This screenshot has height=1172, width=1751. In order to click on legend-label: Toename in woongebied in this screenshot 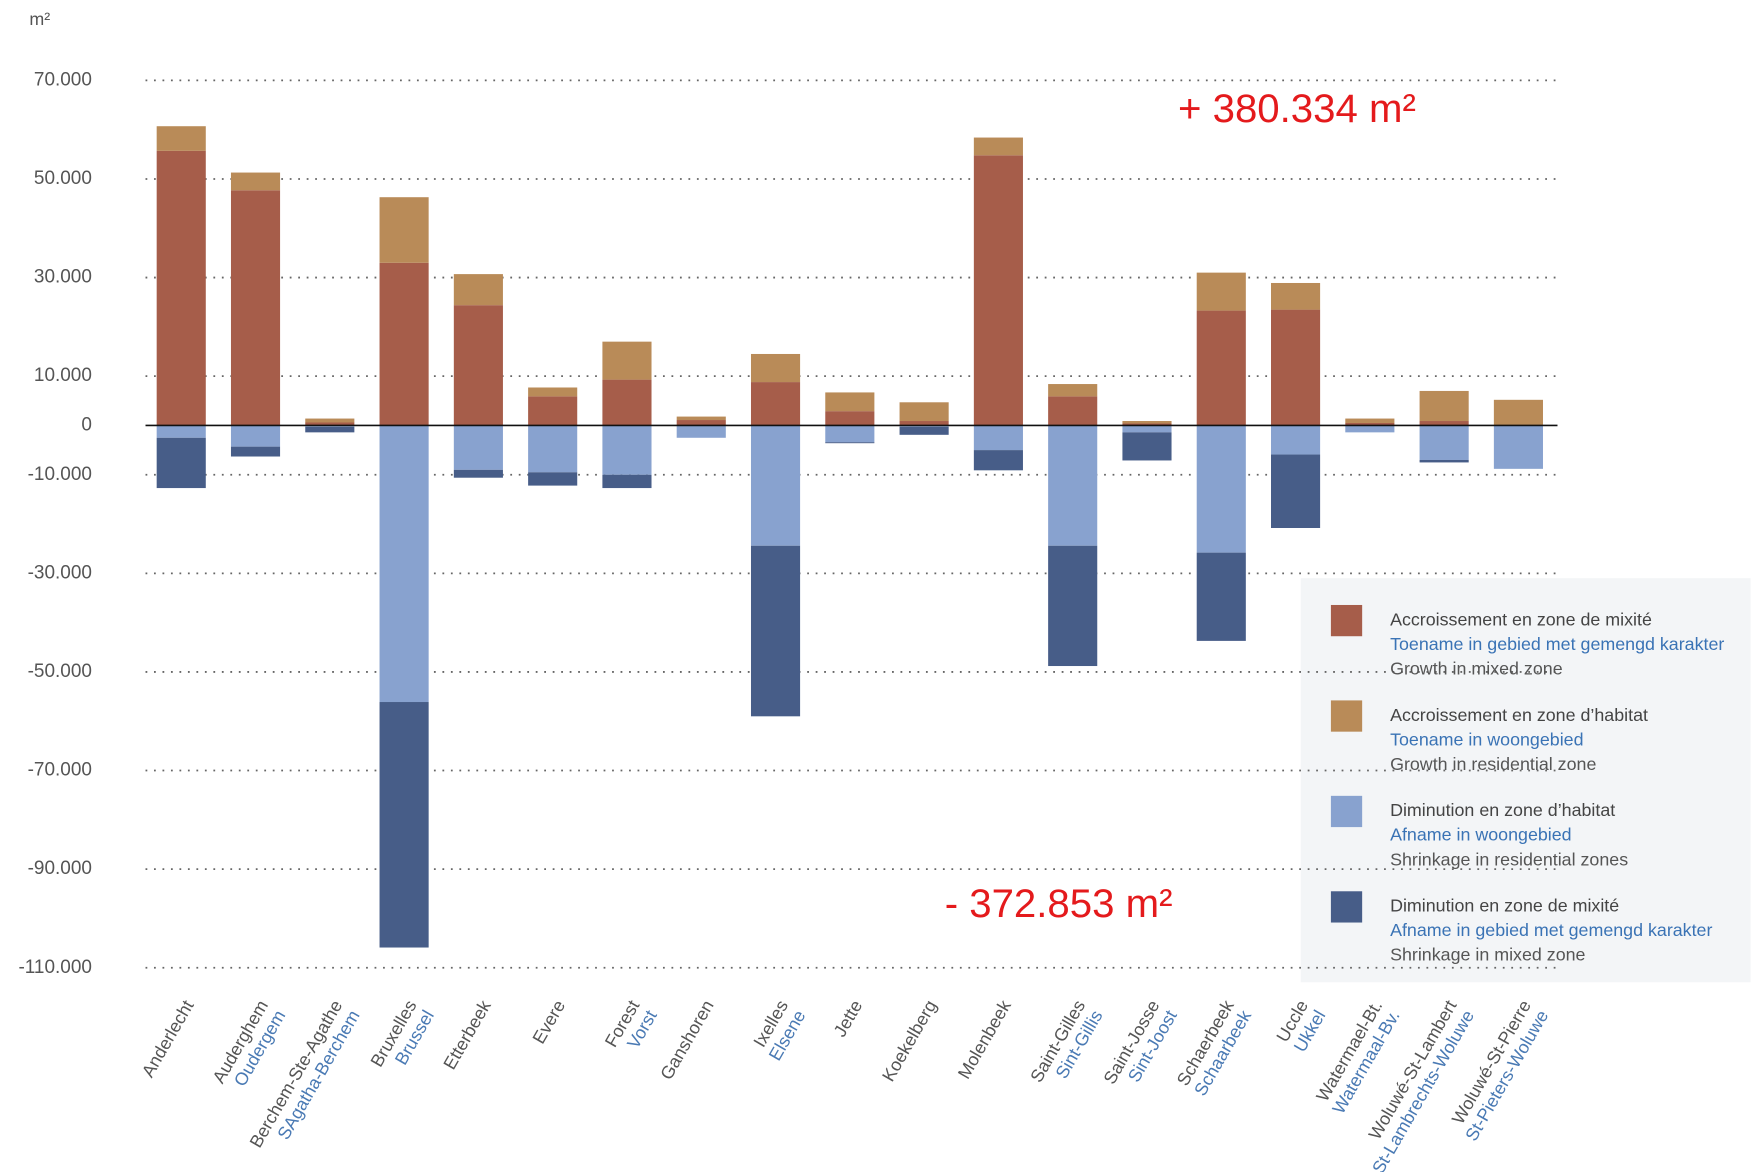, I will do `click(1486, 739)`.